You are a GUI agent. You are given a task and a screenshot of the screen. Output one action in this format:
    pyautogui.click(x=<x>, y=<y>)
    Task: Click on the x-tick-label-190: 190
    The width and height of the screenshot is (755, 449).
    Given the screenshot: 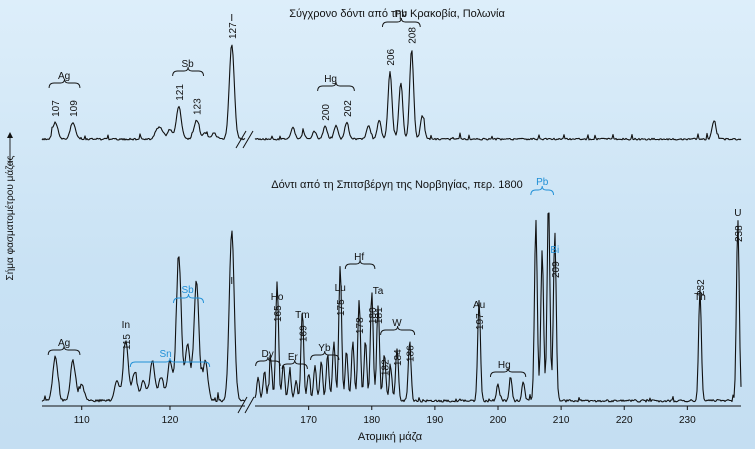 What is the action you would take?
    pyautogui.click(x=435, y=420)
    